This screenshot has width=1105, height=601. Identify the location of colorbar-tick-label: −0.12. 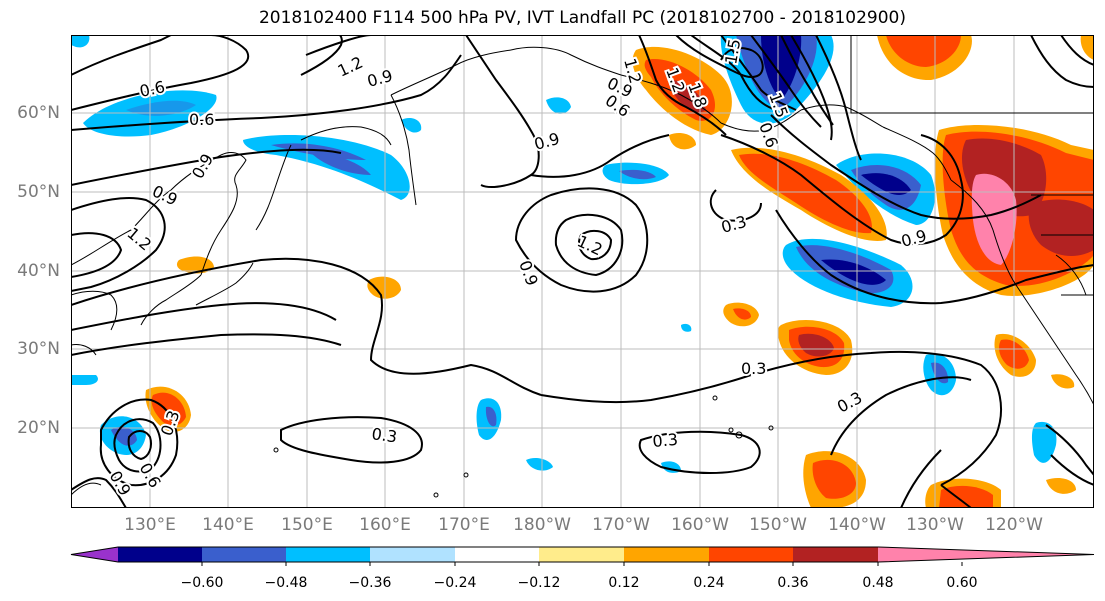
(539, 583).